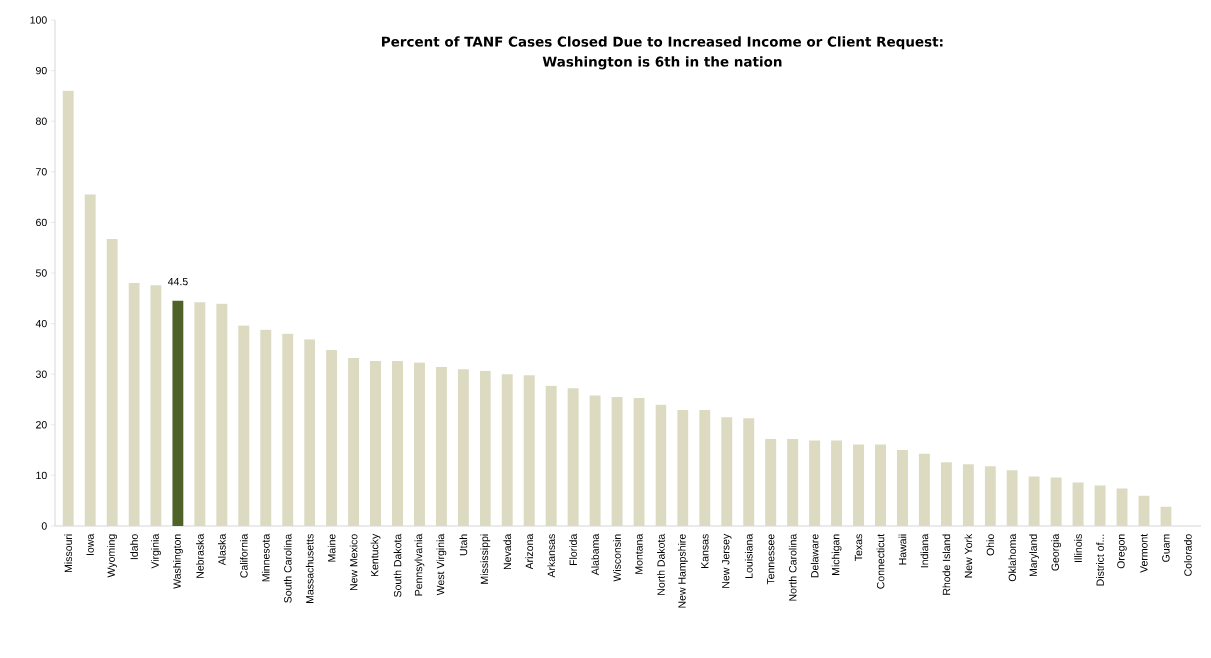 The image size is (1211, 658). What do you see at coordinates (748, 555) in the screenshot?
I see `x-tick-label: Louisiana` at bounding box center [748, 555].